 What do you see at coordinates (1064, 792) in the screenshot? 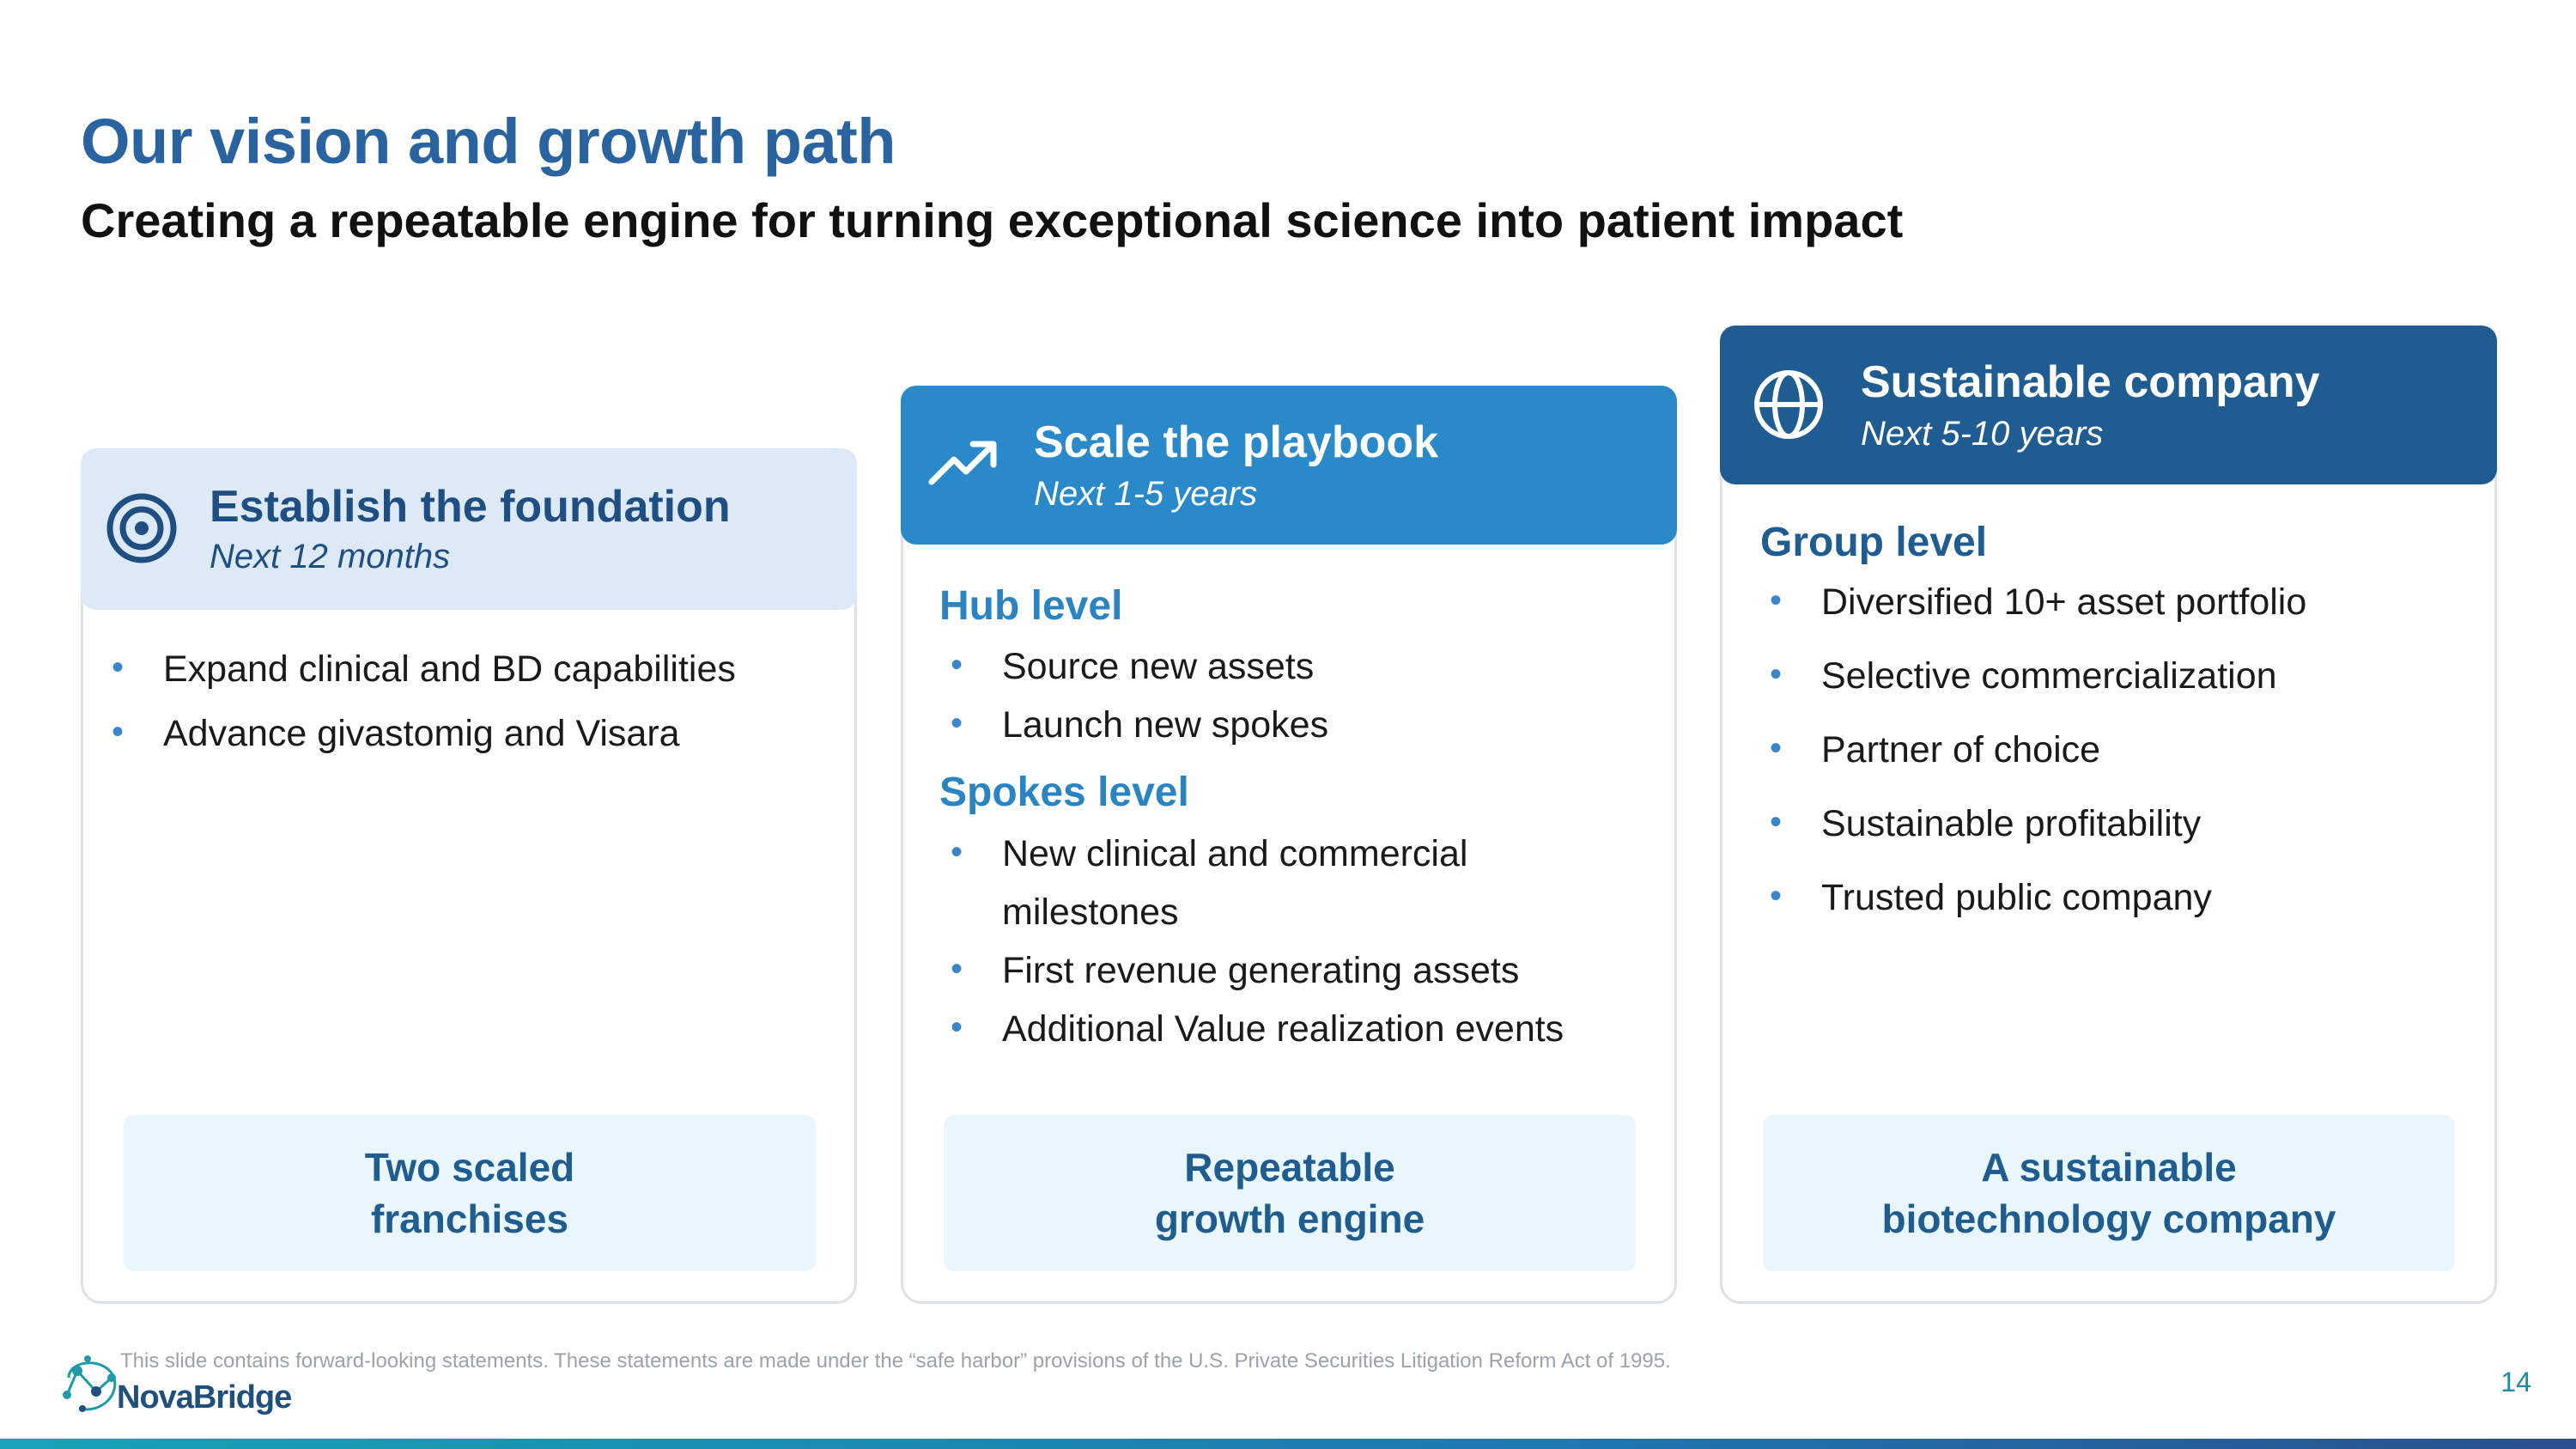
I see `section-heading-spokes: Spokes level` at bounding box center [1064, 792].